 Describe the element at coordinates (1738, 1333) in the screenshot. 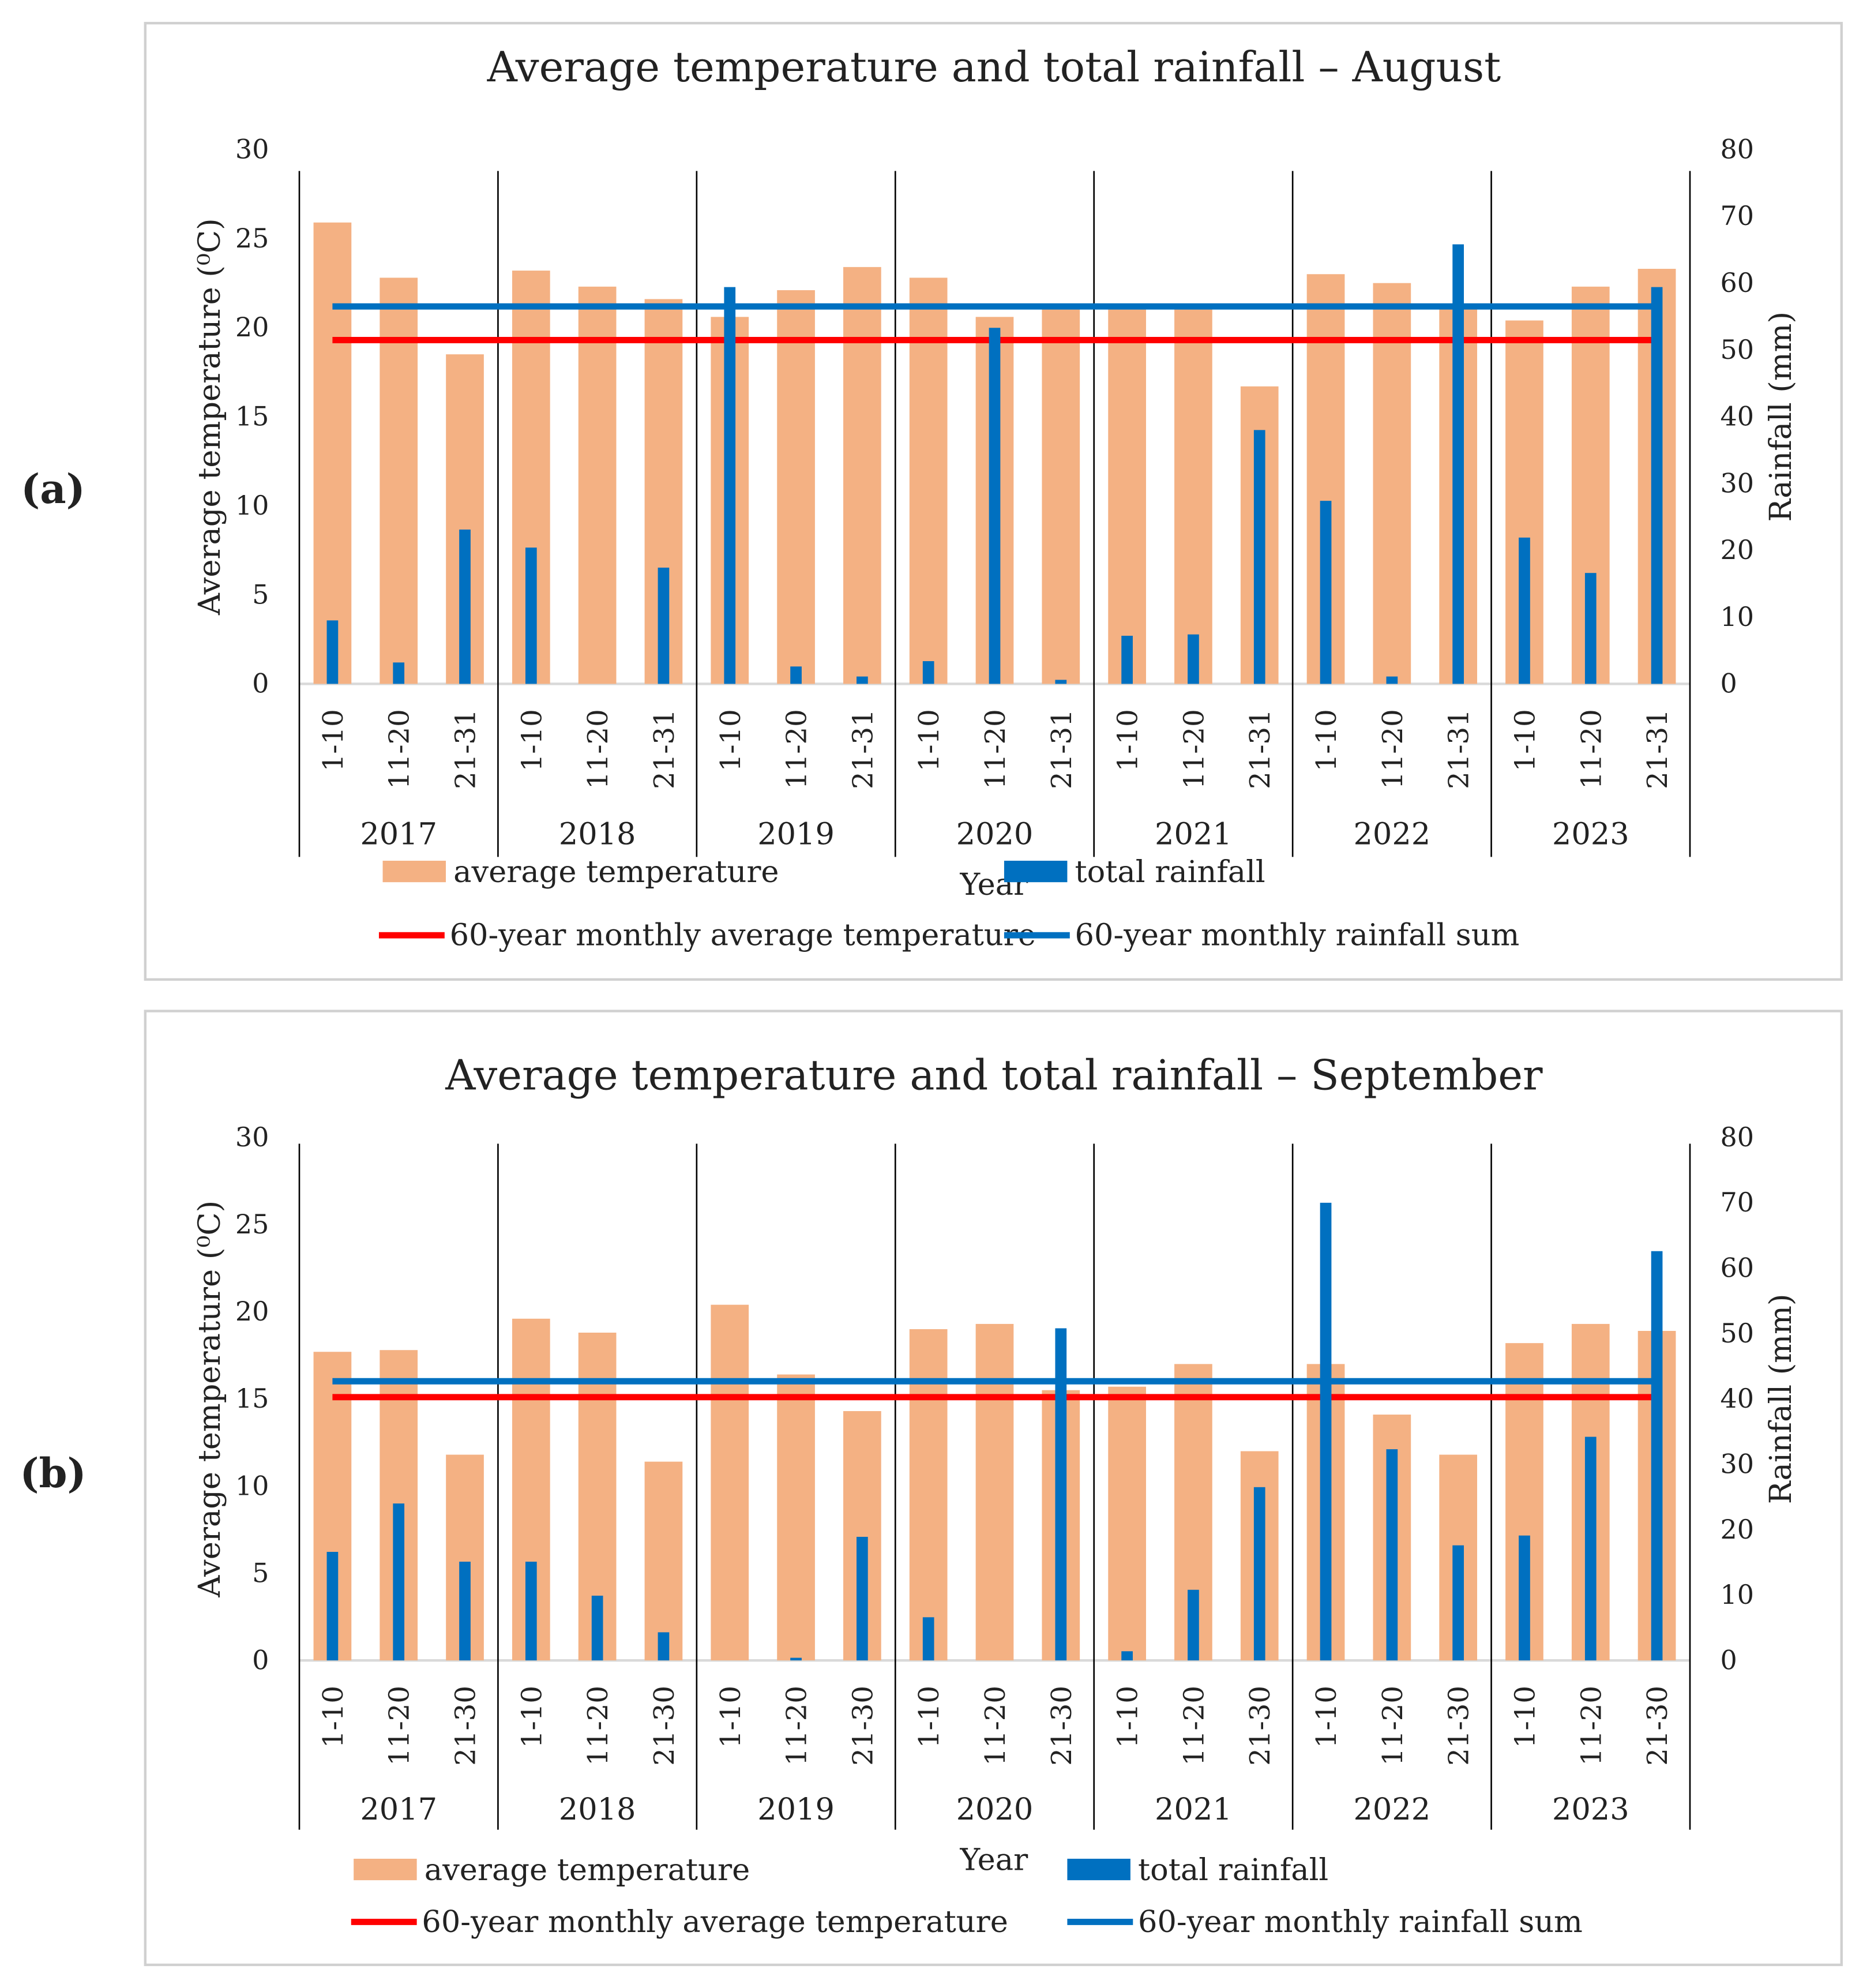

I see `y2-tick-label: 50` at that location.